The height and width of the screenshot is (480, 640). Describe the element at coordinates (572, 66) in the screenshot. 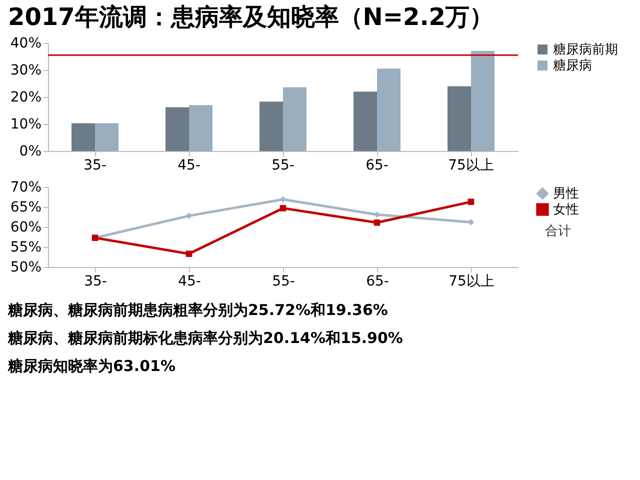

I see `legend-label: 糖尿病` at that location.